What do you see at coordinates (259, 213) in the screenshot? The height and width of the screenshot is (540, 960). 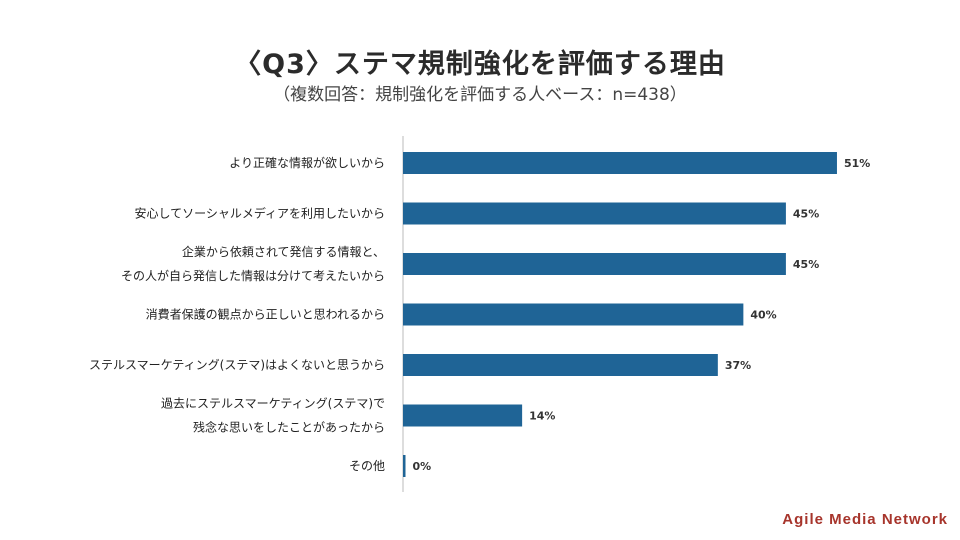 I see `category-label: 安心してソーシャルメディアを利用したいから` at bounding box center [259, 213].